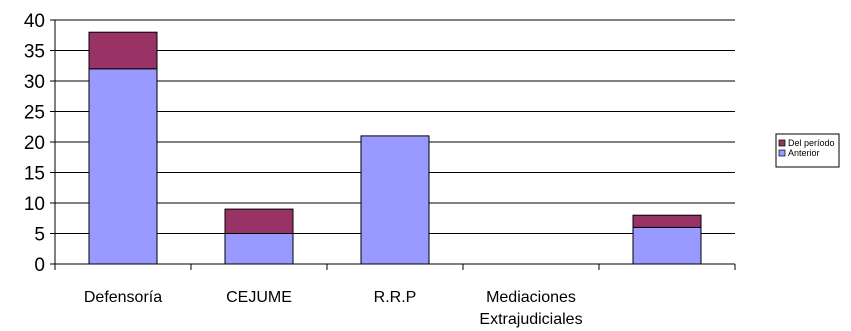 This screenshot has height=331, width=851. Describe the element at coordinates (34, 174) in the screenshot. I see `y-tick-label: 15` at that location.